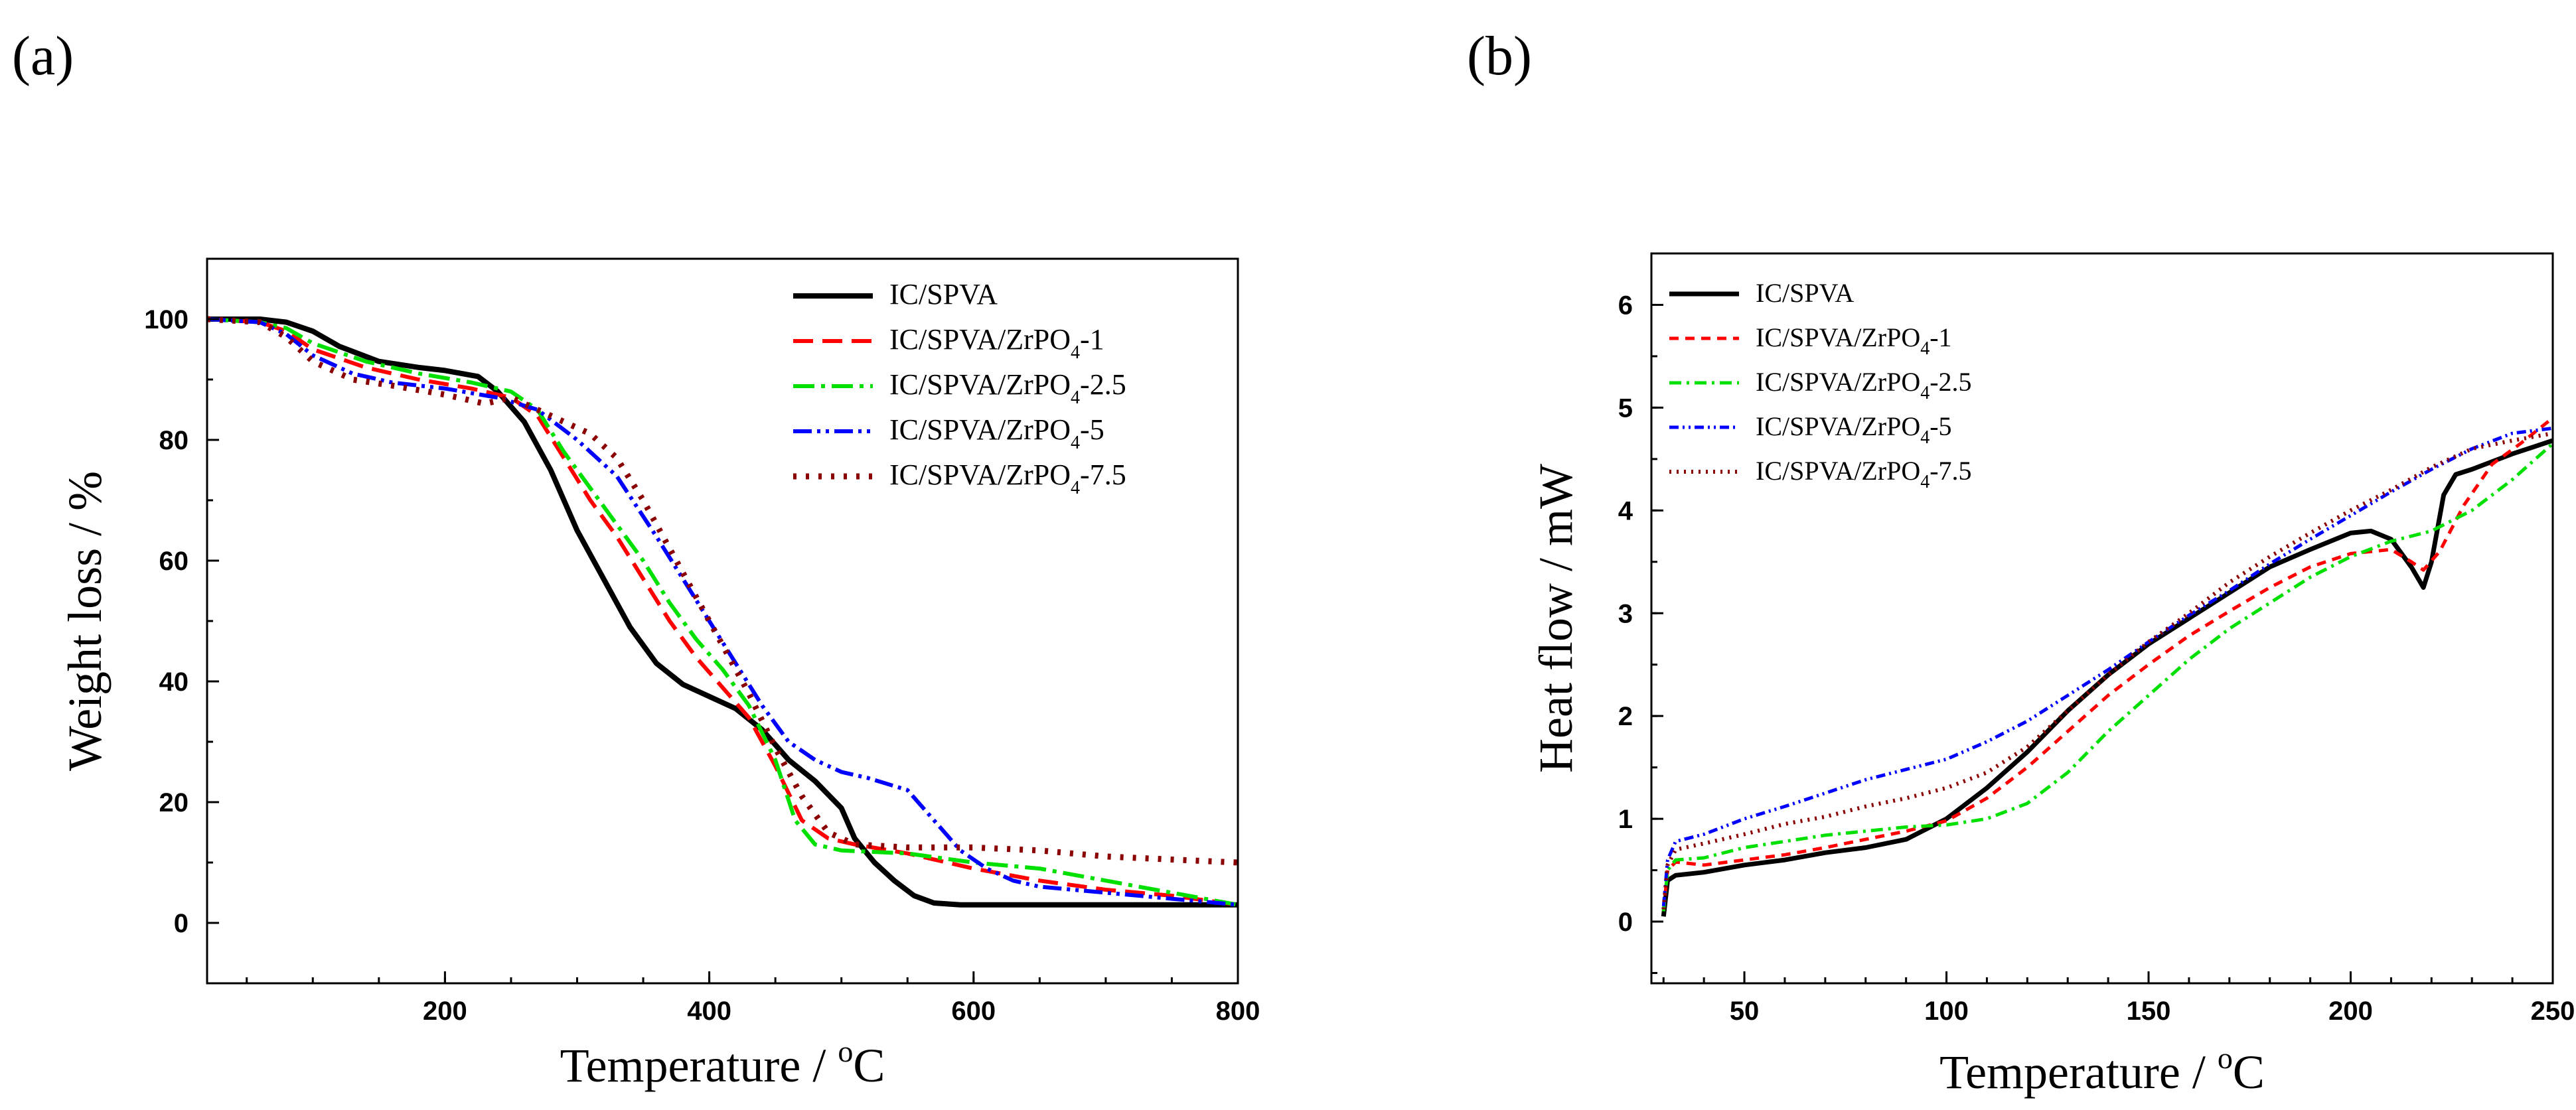  I want to click on x-tick-label: 50, so click(1745, 1011).